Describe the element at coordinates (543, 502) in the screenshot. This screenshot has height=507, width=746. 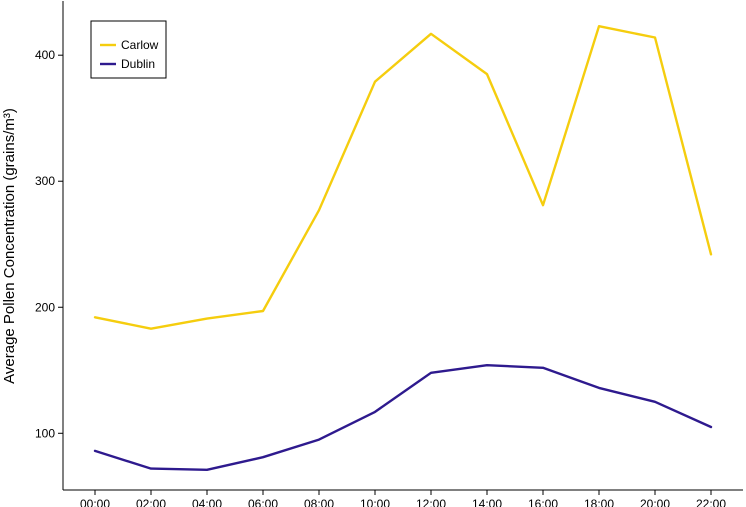
I see `x-tick-label: 16:00` at that location.